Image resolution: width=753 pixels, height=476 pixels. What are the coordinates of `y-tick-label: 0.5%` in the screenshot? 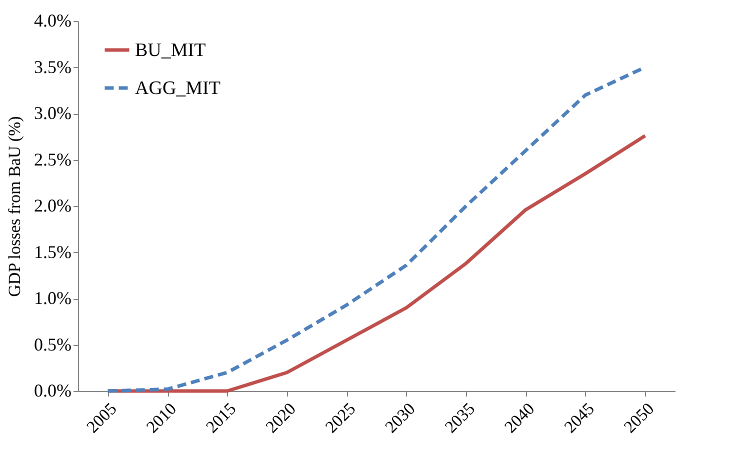 It's located at (53, 344).